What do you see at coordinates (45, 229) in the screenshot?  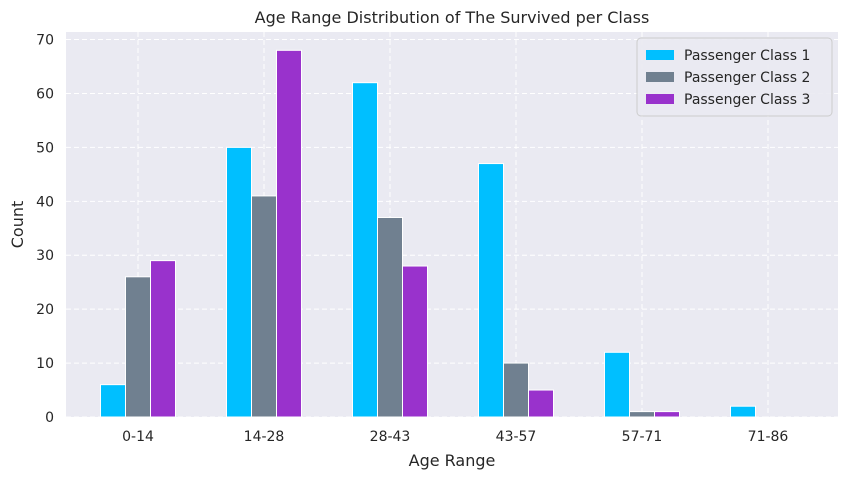 I see `y-axis-ticks: 0 10 20 30 40 50 60 70` at bounding box center [45, 229].